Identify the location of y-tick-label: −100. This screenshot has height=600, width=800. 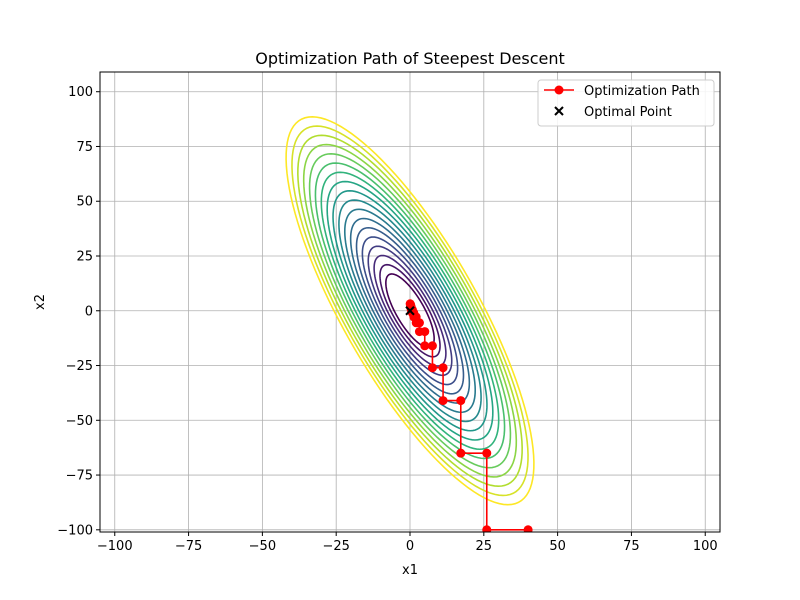
(75, 530).